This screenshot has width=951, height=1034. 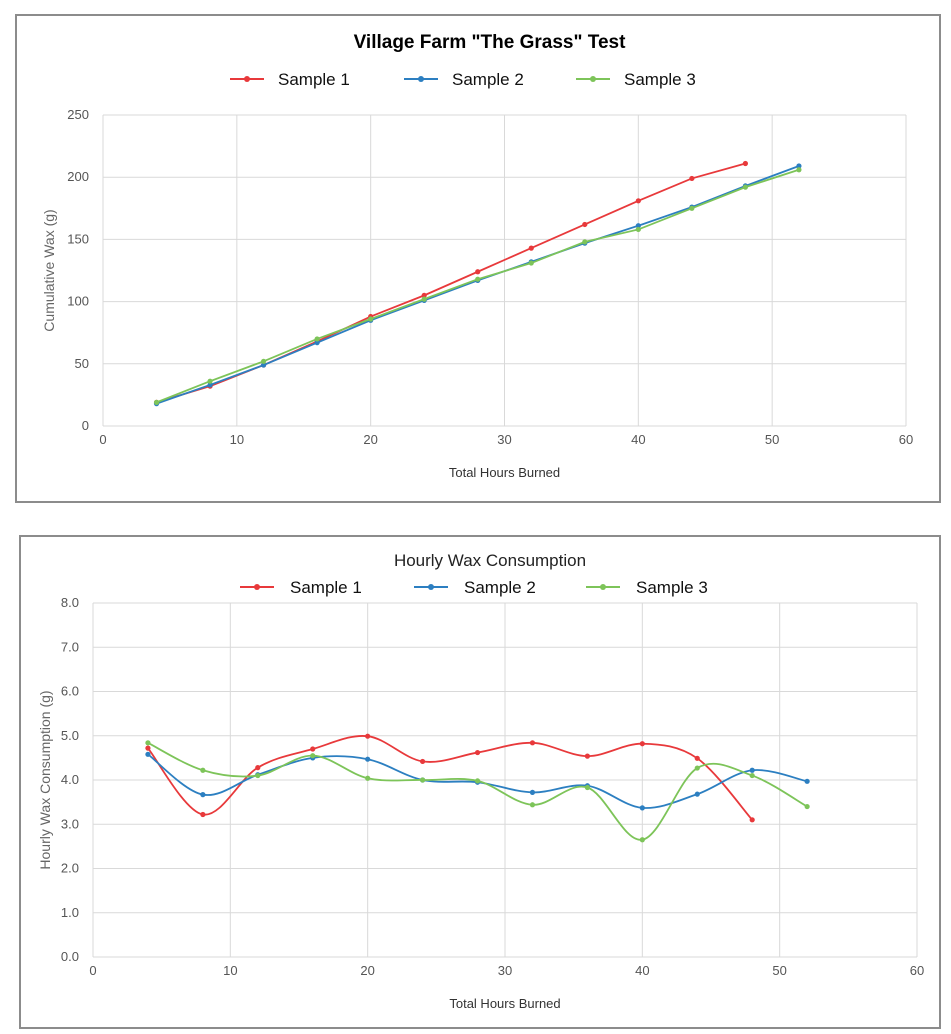 I want to click on y-tick-label: 8.0, so click(x=70, y=602).